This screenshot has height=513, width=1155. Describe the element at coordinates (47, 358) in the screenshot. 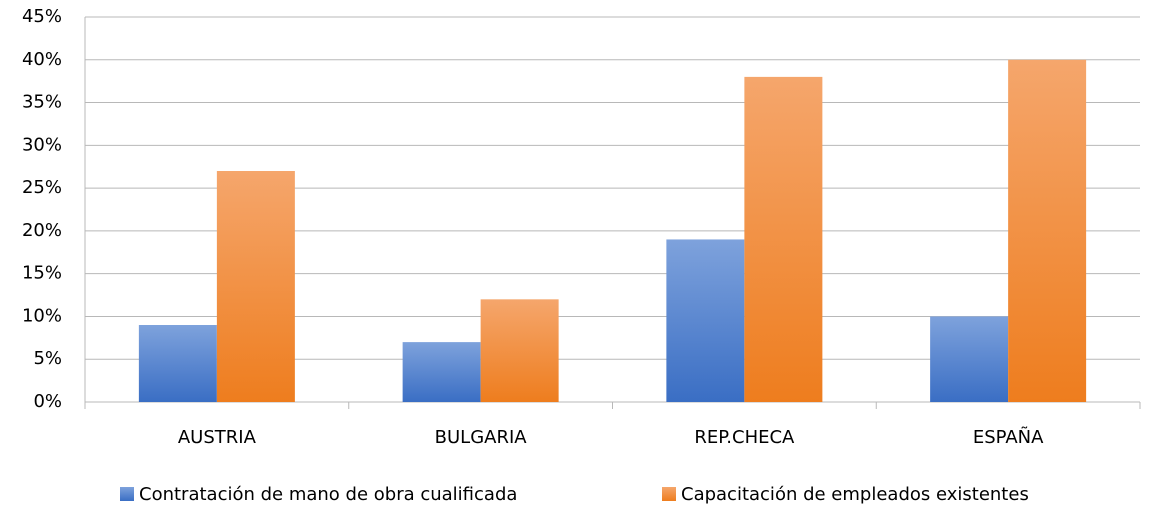

I see `y-tick-label: 5%` at that location.